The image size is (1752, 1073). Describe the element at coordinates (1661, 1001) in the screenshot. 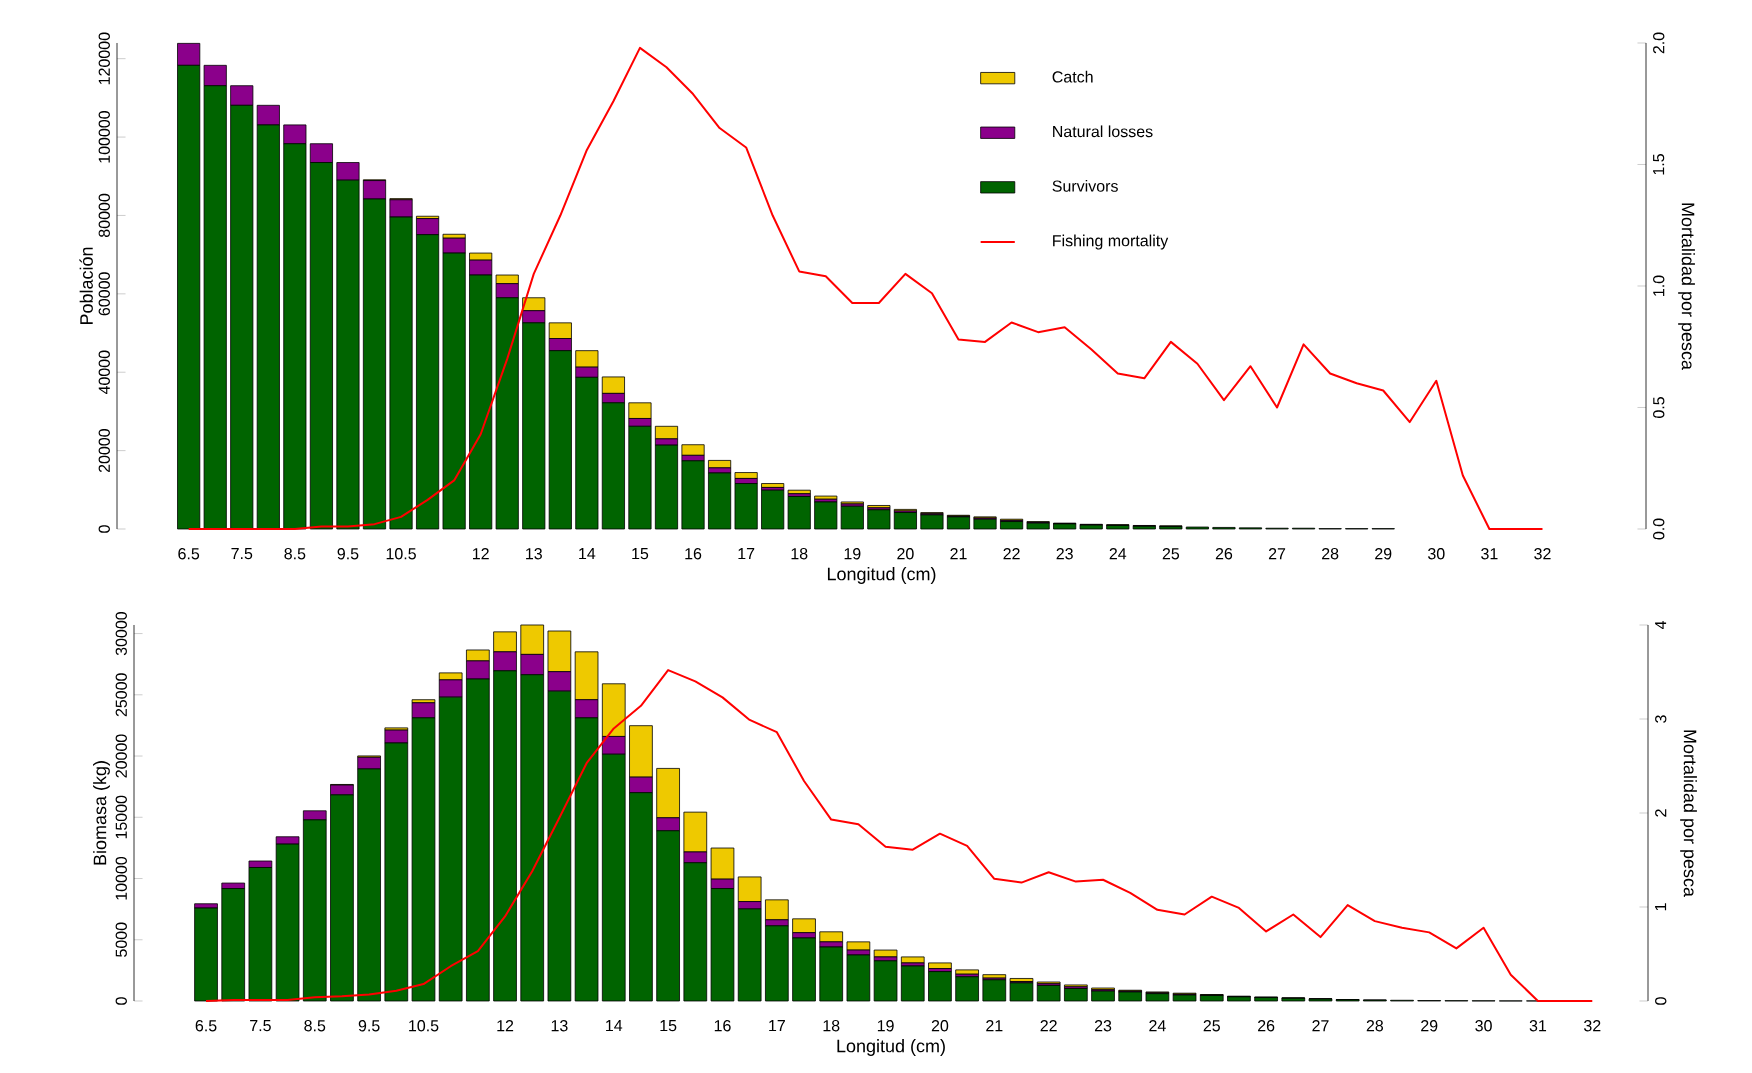

I see `y2-tick-label: 0` at that location.